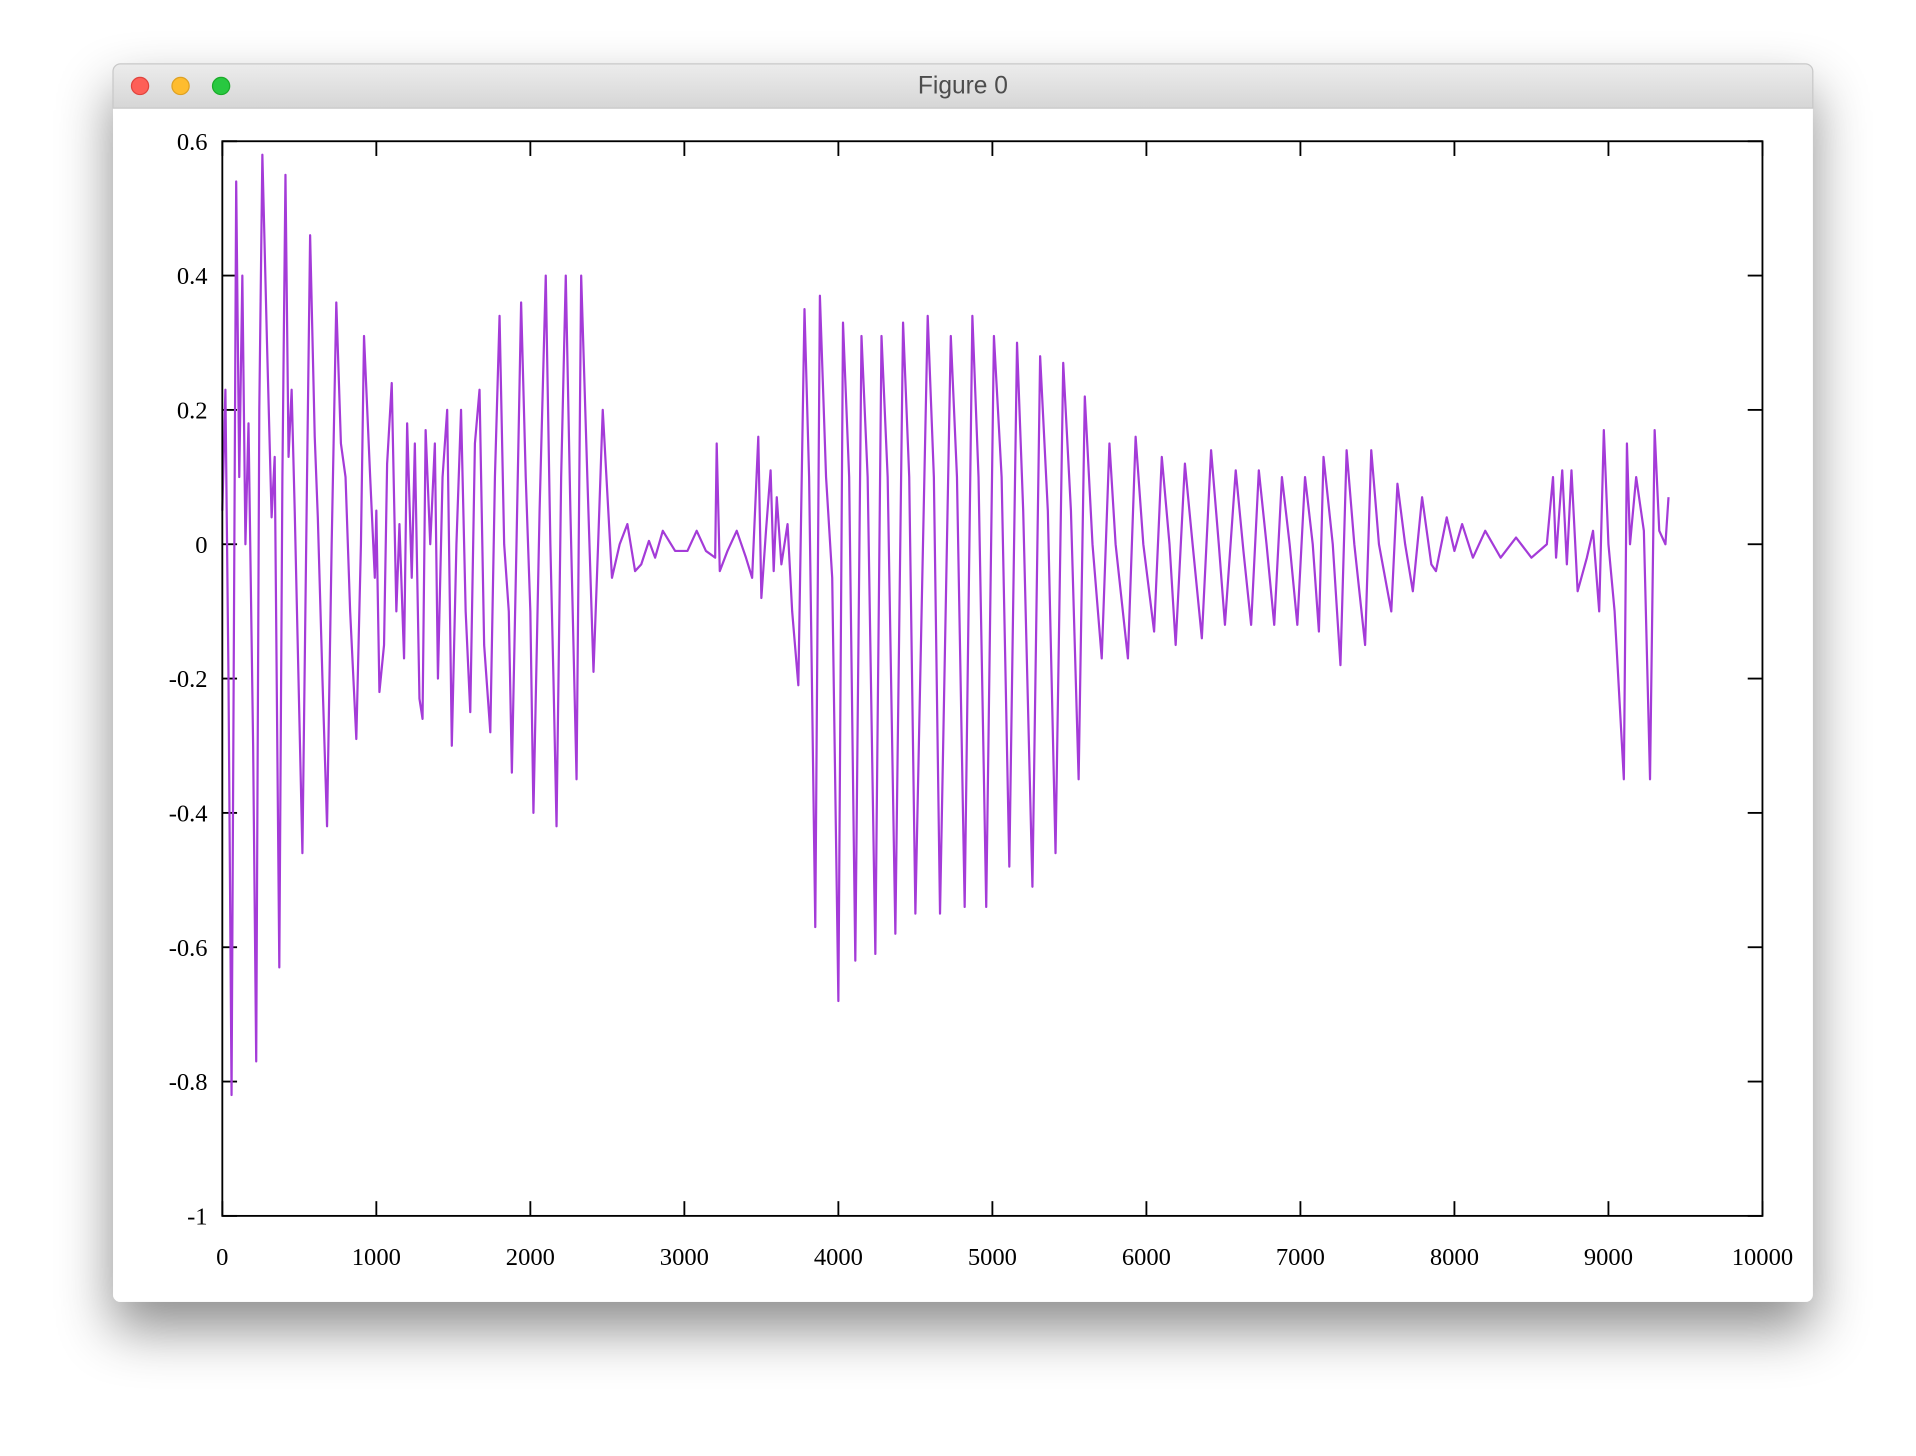  What do you see at coordinates (222, 1257) in the screenshot?
I see `x-tick-label: 0` at bounding box center [222, 1257].